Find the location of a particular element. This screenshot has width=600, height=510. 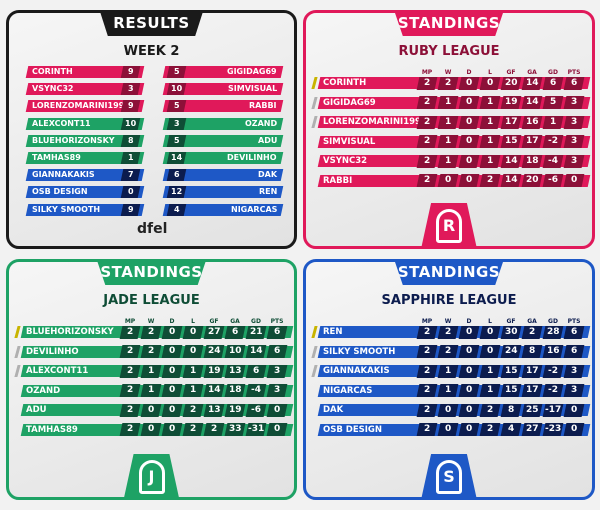

column-header-d: D is located at coordinates (172, 321).